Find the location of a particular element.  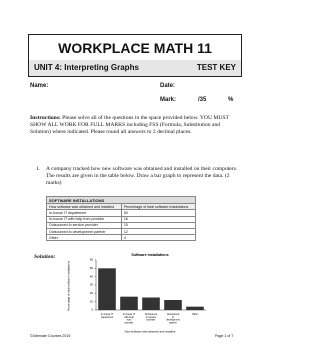

x-tick-label: Other is located at coordinates (195, 314).